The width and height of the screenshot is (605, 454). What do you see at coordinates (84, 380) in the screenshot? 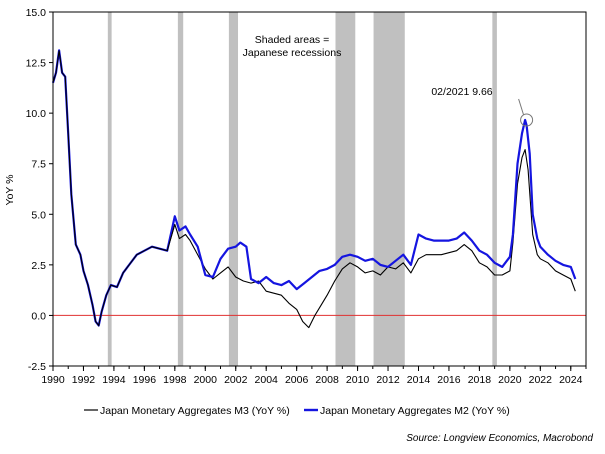
I see `x-tick-label: 1992` at bounding box center [84, 380].